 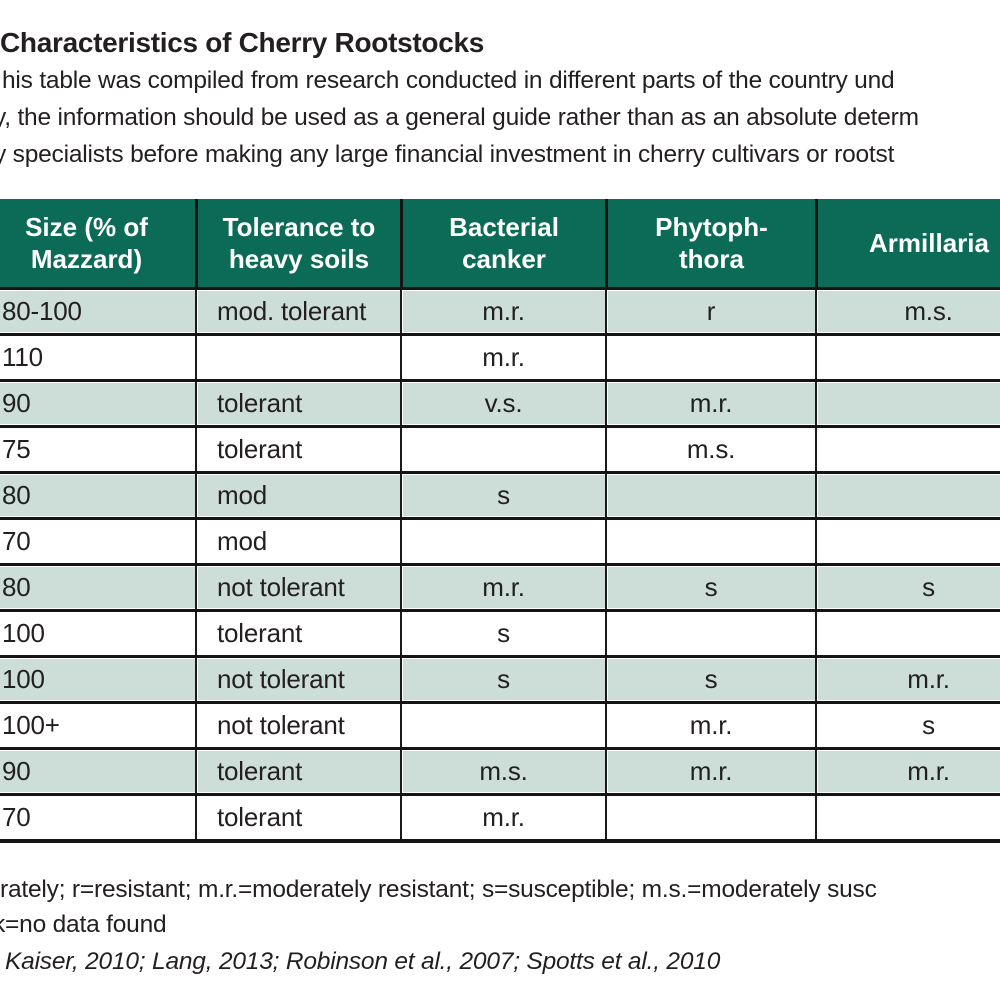 What do you see at coordinates (86, 243) in the screenshot?
I see `column-header-size: Size (% of Mazzard)` at bounding box center [86, 243].